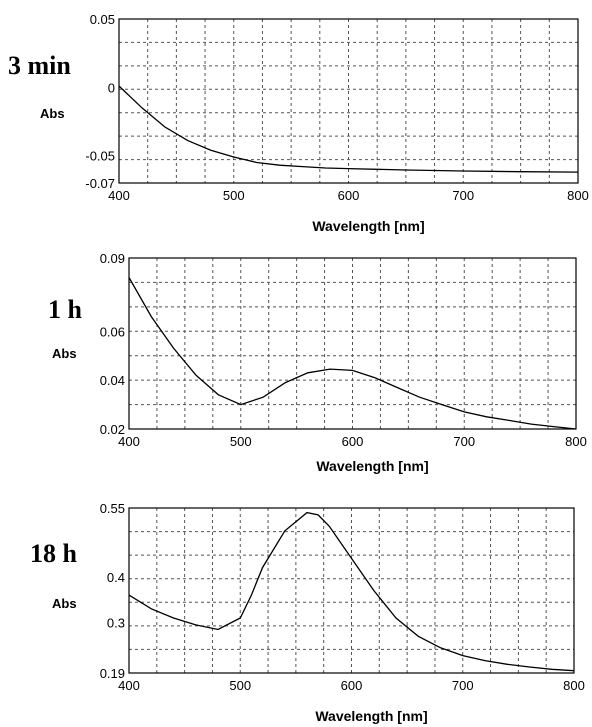 The height and width of the screenshot is (727, 592). What do you see at coordinates (112, 380) in the screenshot?
I see `y-tick-label: 0.04` at bounding box center [112, 380].